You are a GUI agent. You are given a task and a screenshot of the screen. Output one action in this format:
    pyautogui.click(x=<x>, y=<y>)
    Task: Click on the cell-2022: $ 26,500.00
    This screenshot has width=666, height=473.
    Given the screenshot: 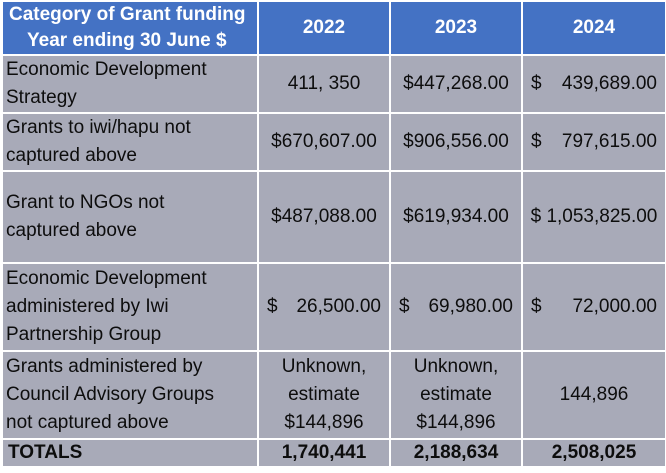 What is the action you would take?
    pyautogui.click(x=324, y=307)
    